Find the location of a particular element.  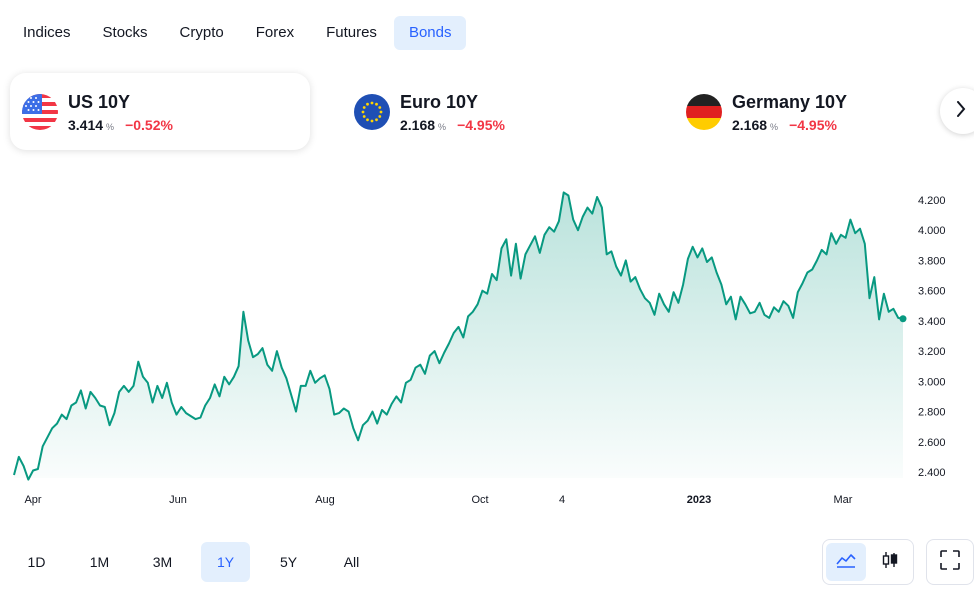

fullscreen-button is located at coordinates (950, 562).